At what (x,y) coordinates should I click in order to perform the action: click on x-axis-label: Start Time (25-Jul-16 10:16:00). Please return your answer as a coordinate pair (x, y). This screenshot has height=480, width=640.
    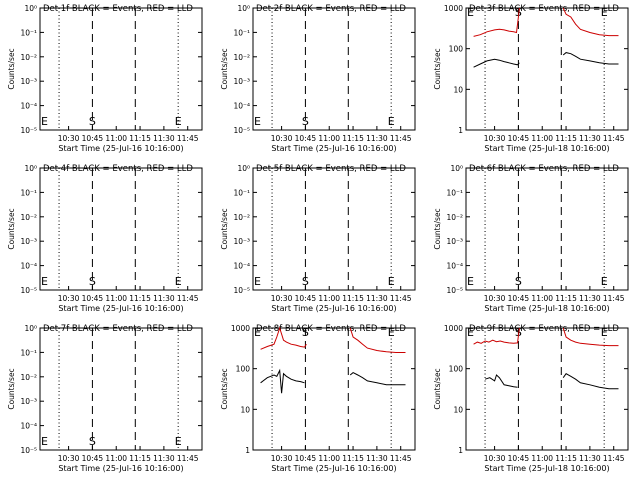
    Looking at the image, I should click on (333, 308).